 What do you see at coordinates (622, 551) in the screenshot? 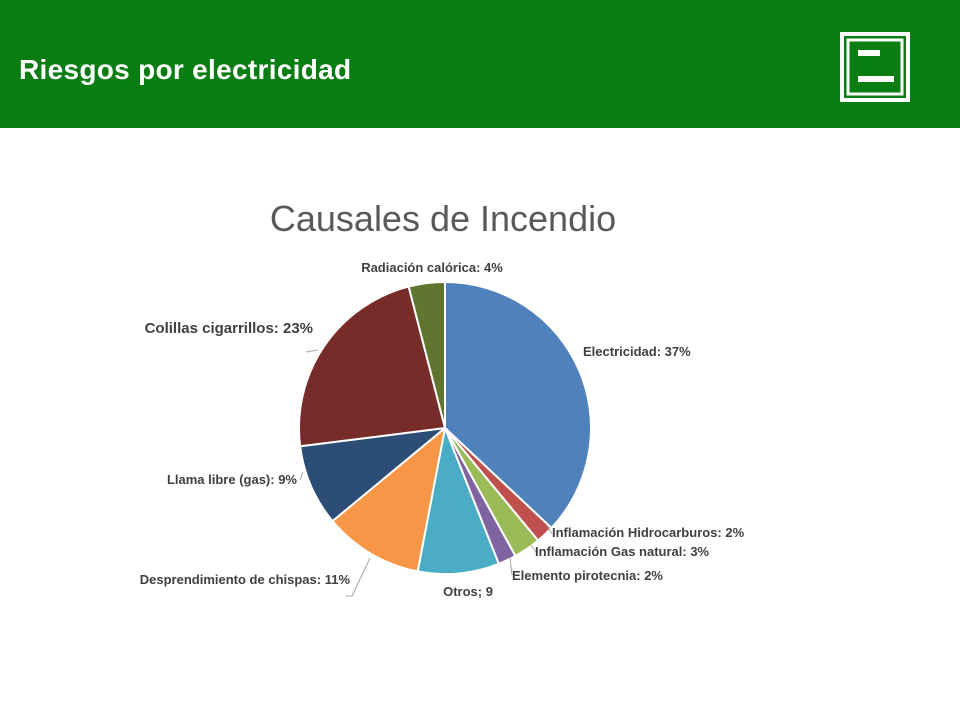
I see `slice-label: Inflamación Gas natural: 3%` at bounding box center [622, 551].